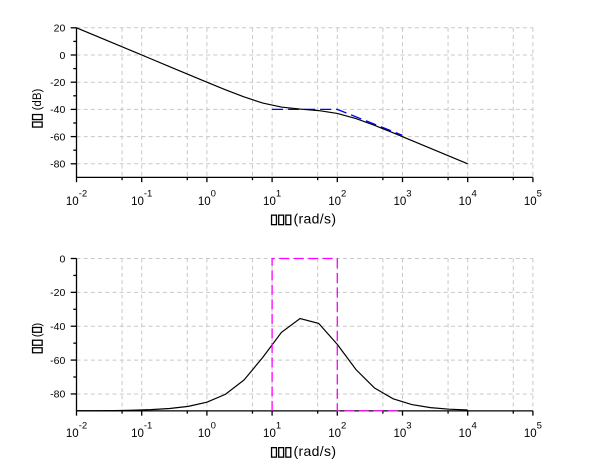  I want to click on svg-text: 20, so click(60, 29).